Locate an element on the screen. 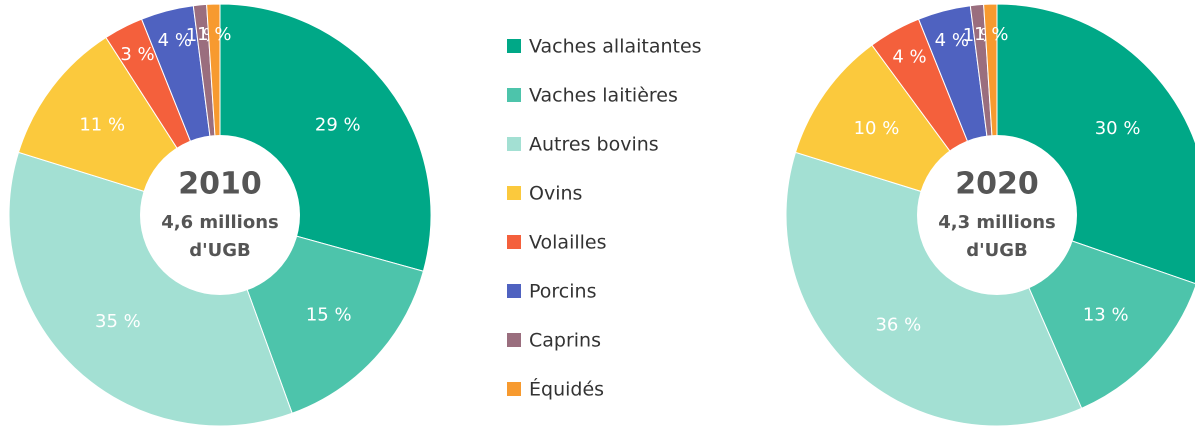 The height and width of the screenshot is (426, 1195). value-label: 36 % is located at coordinates (898, 324).